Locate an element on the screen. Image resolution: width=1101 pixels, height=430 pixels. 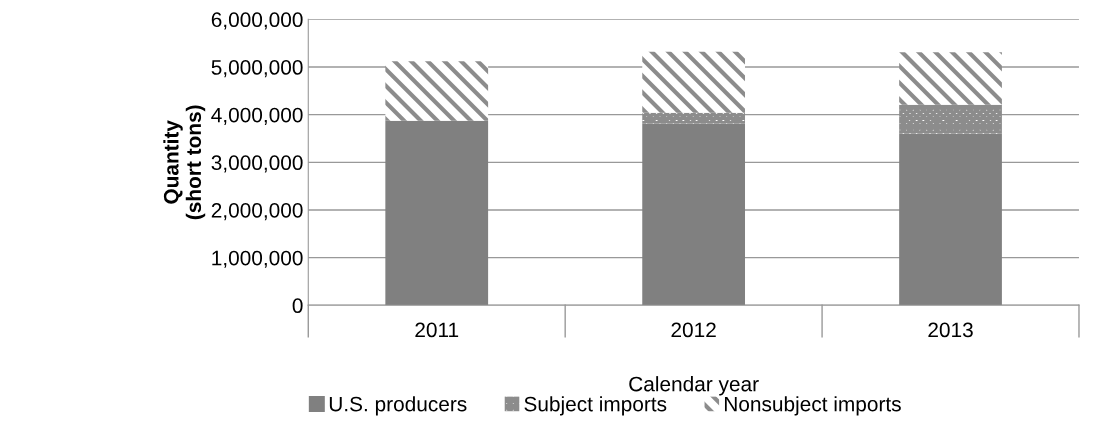
legend-label: Subject imports is located at coordinates (595, 406).